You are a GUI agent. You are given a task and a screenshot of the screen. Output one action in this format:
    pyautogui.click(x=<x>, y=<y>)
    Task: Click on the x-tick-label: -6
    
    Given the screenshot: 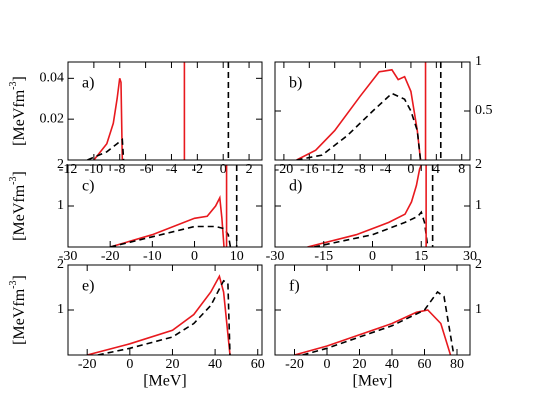 What is the action you would take?
    pyautogui.click(x=146, y=169)
    